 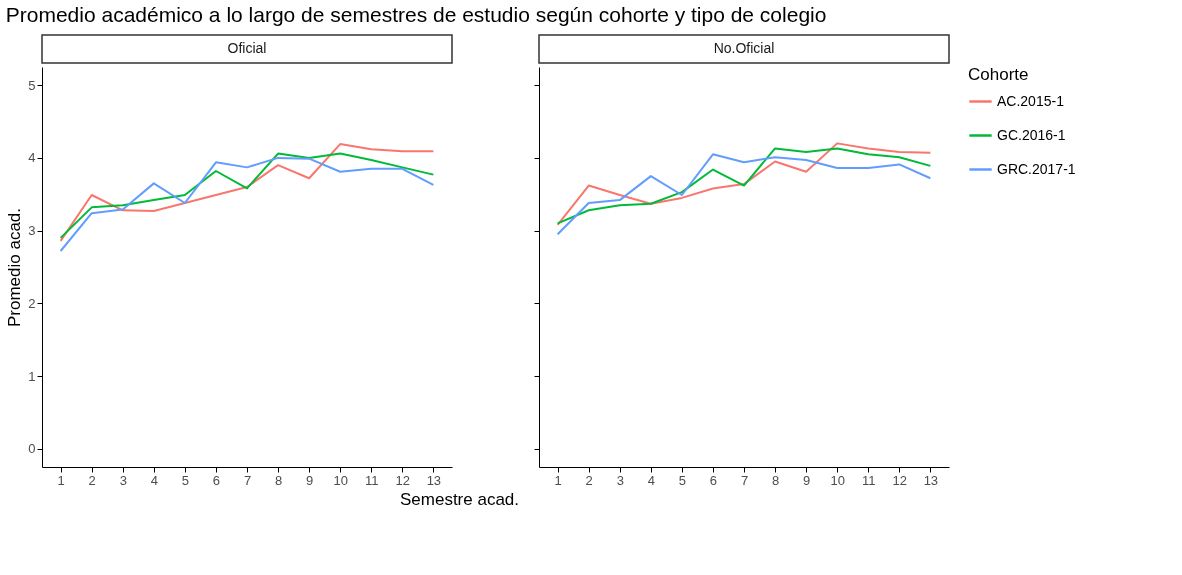 I want to click on y-tick-label: 3, so click(x=32, y=231).